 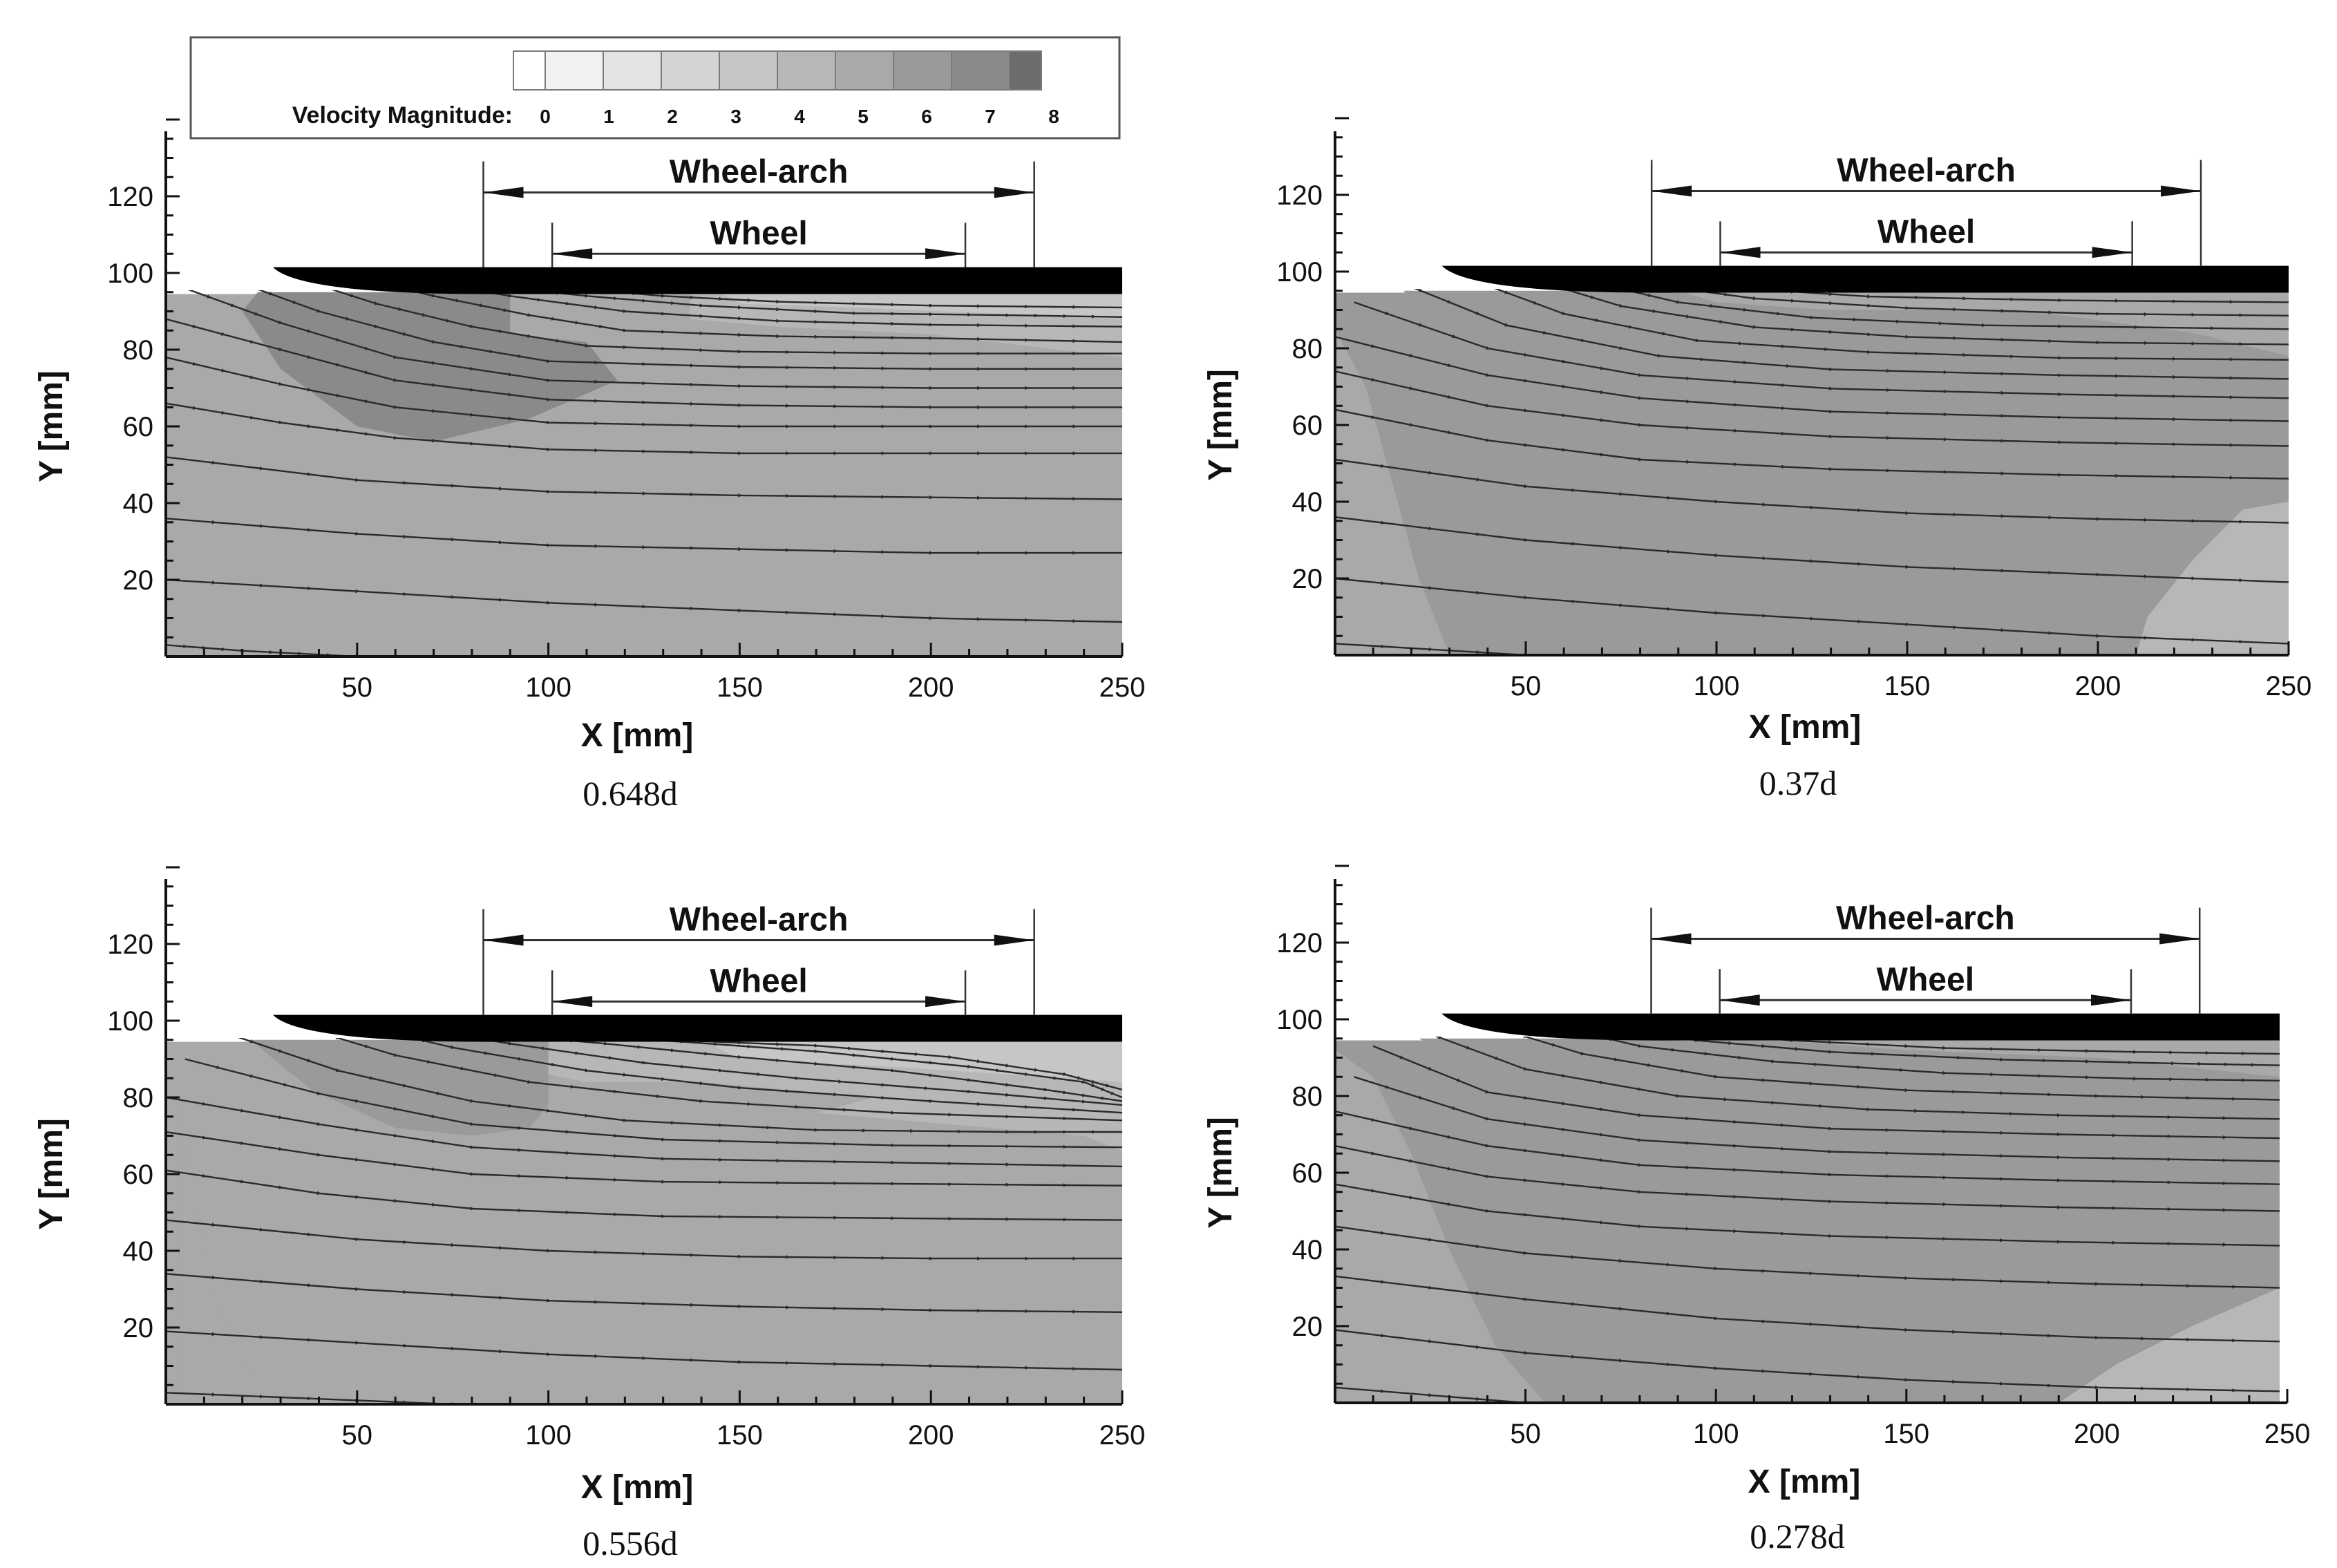 I want to click on legend-level-label: 4, so click(x=799, y=116).